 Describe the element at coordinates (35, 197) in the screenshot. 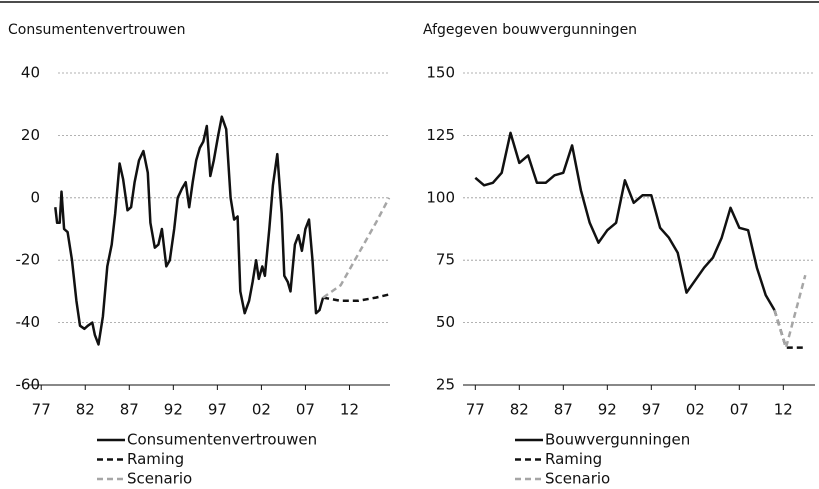

I see `y-tick-label: 0` at that location.